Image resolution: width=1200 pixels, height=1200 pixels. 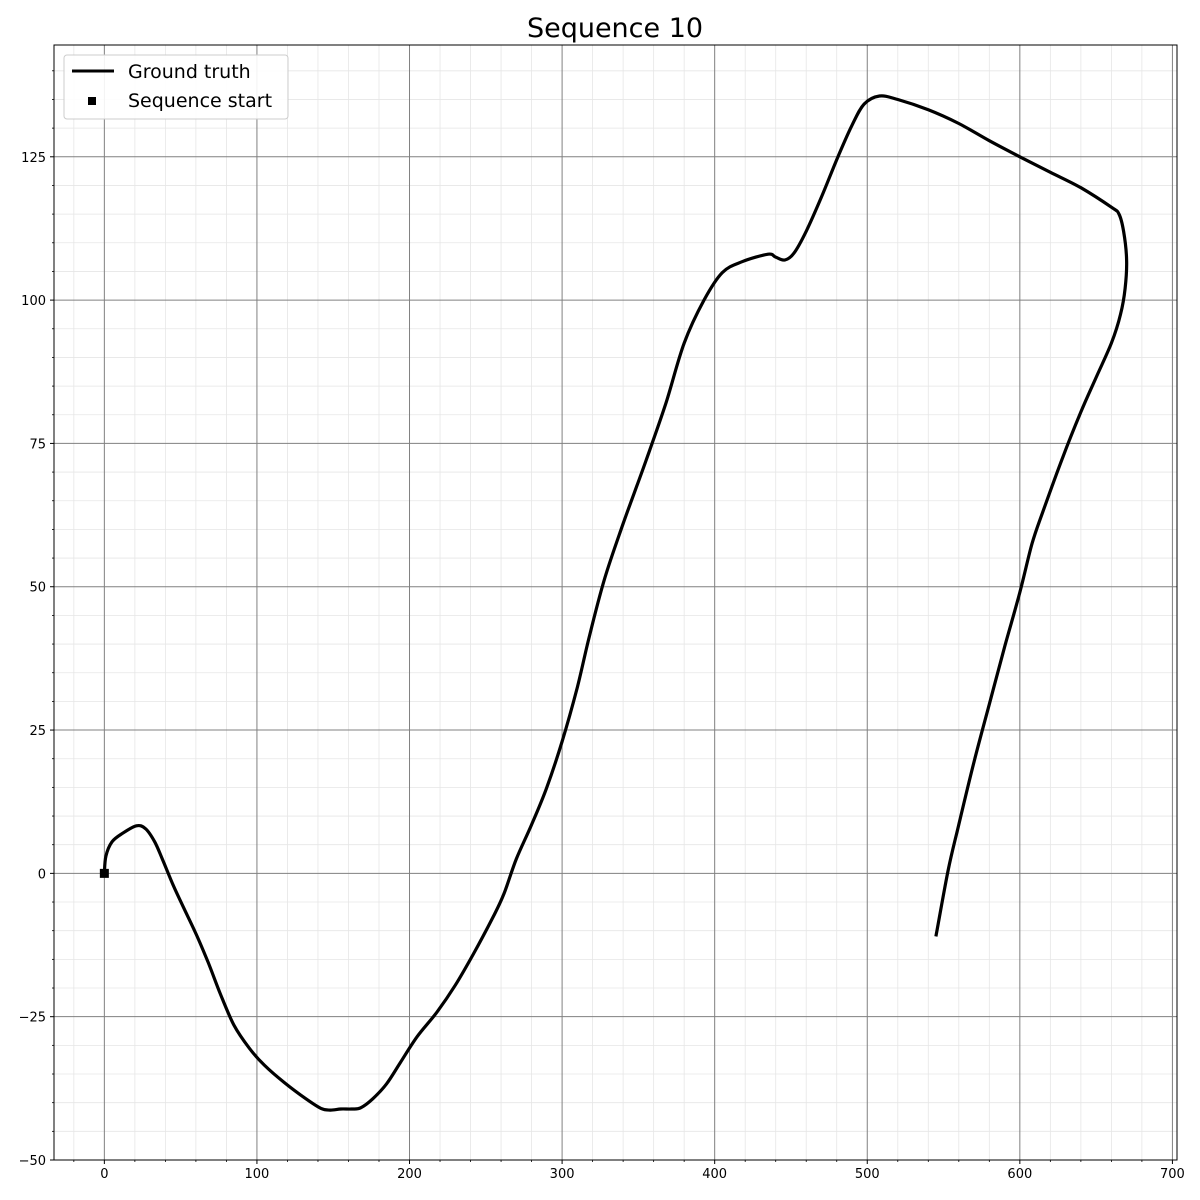 I want to click on x-tick-label: 400, so click(x=714, y=1174).